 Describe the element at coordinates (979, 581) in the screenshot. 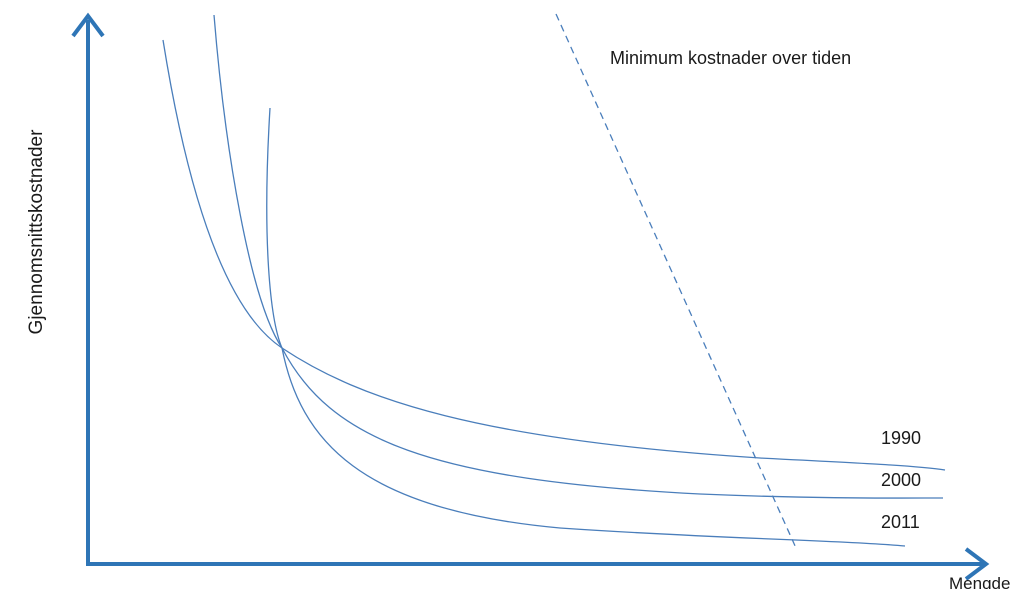

I see `x-axis-label: Mengde` at that location.